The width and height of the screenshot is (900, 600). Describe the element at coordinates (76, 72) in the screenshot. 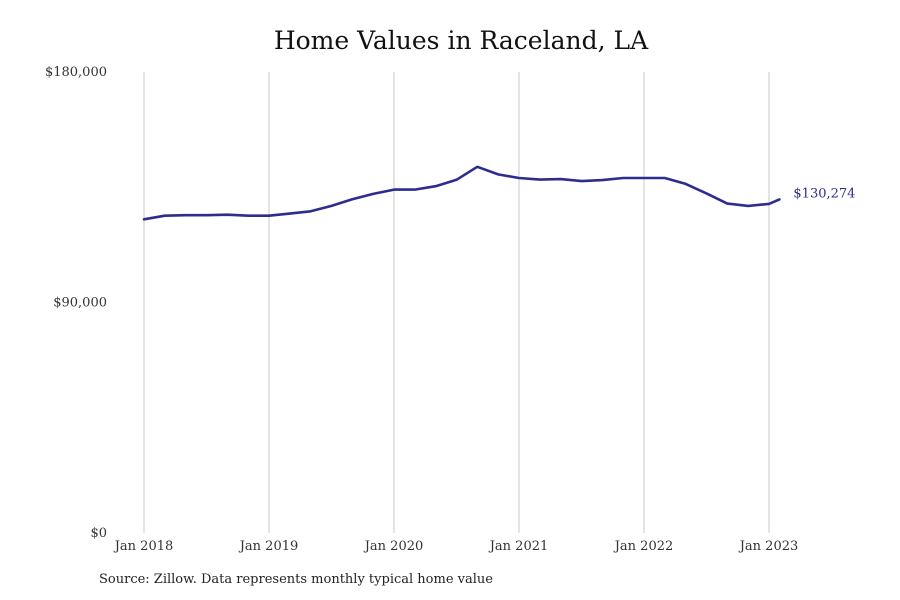

I see `y-tick-label: $180,000` at that location.